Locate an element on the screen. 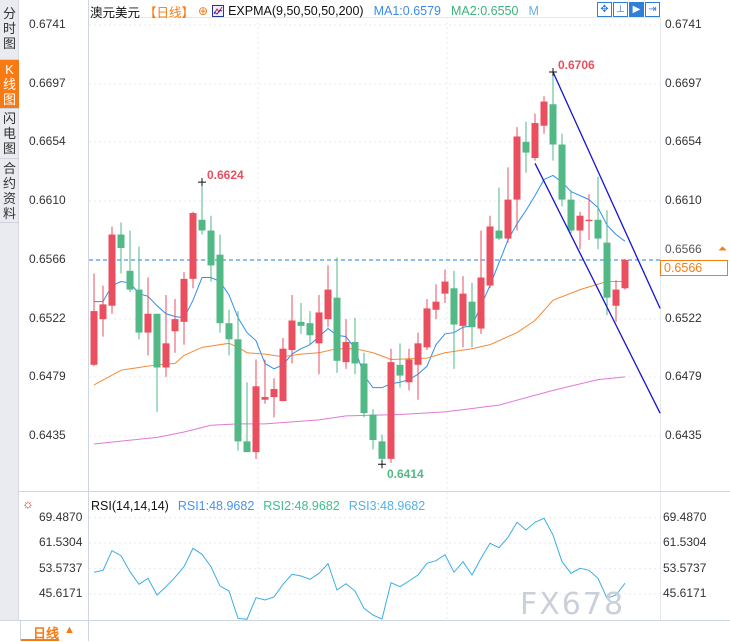 The height and width of the screenshot is (642, 730). ma3-line is located at coordinates (359, 410).